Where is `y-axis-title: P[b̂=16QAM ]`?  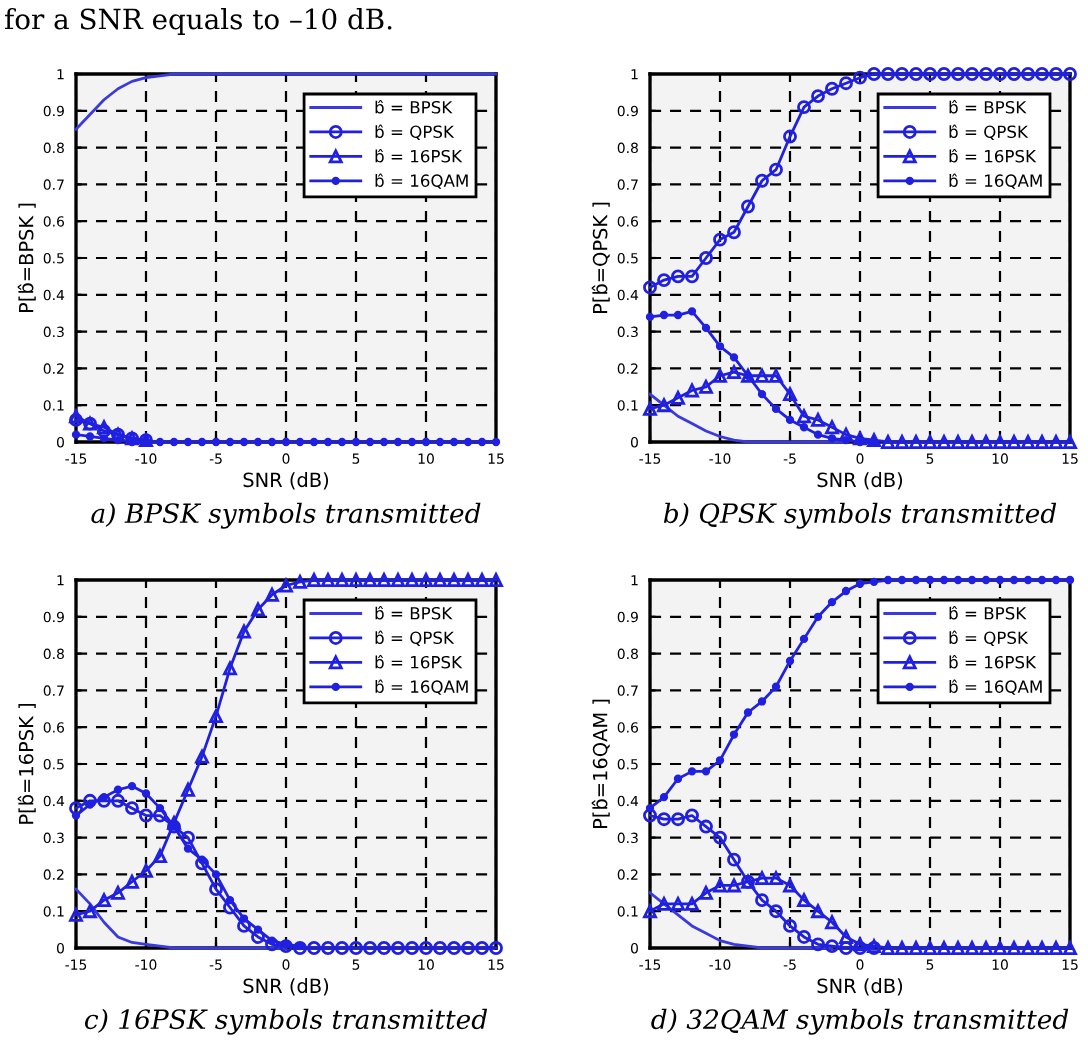
y-axis-title: P[b̂=16QAM ] is located at coordinates (600, 764).